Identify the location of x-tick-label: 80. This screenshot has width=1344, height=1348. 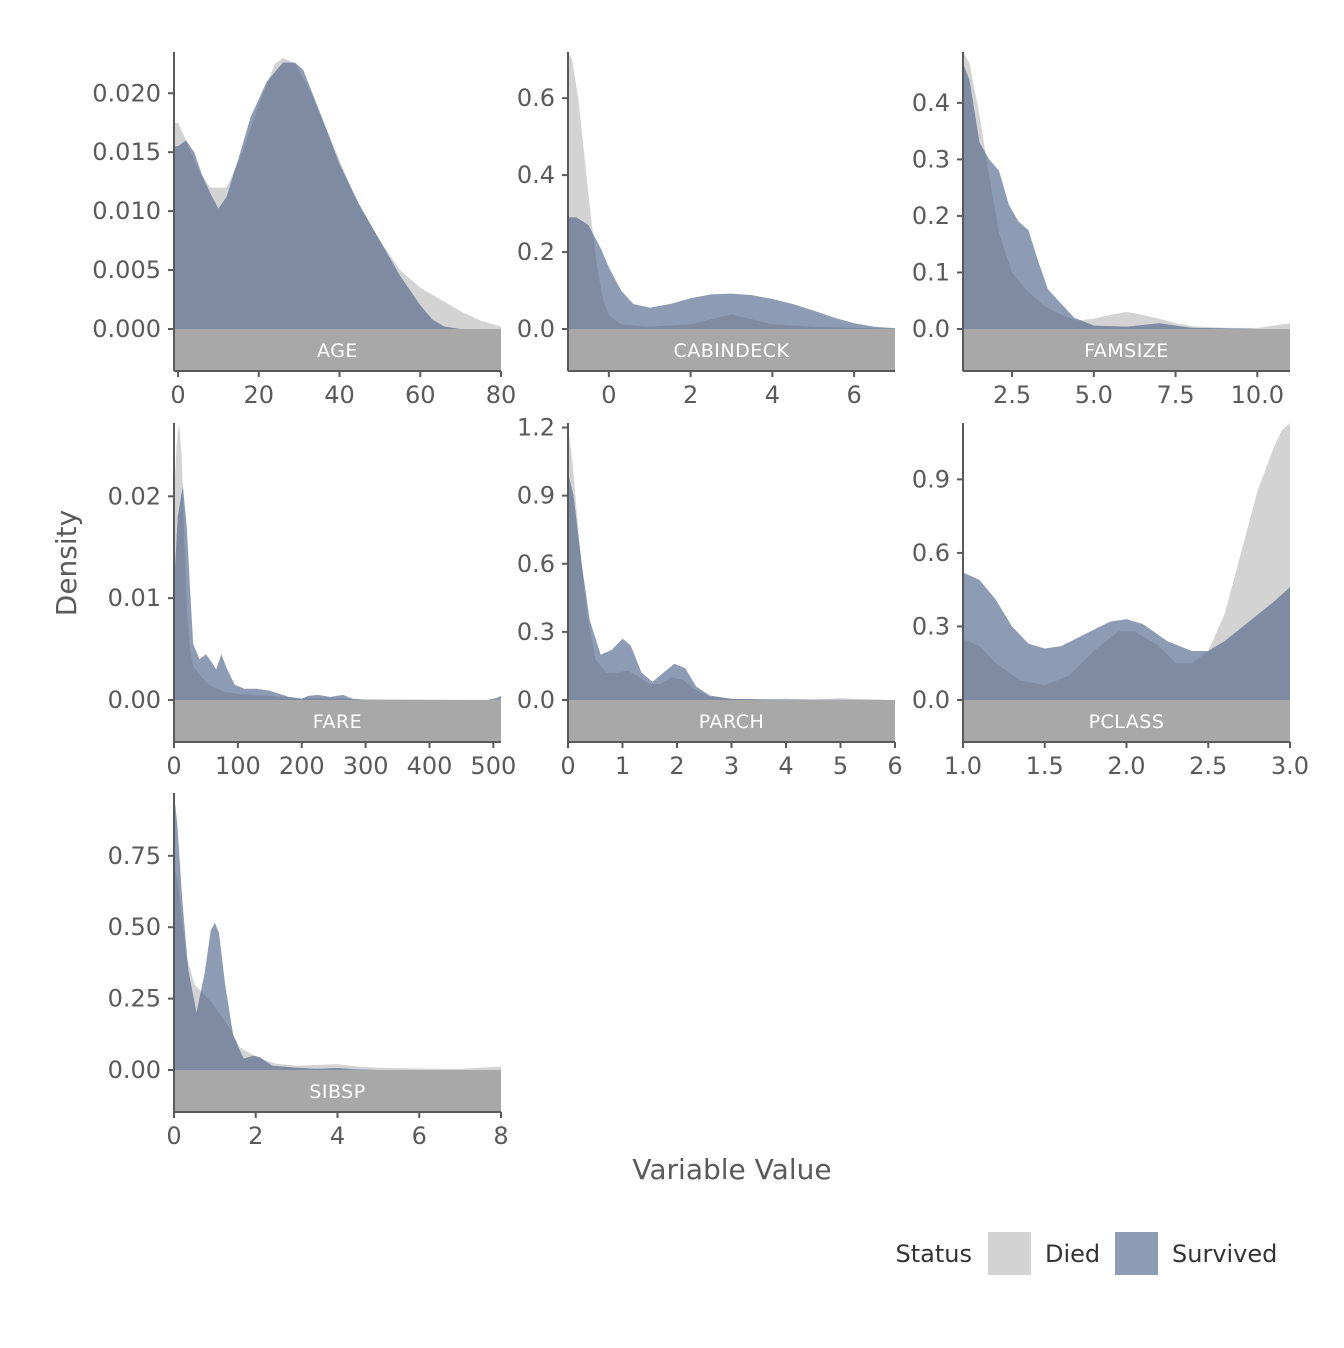
(501, 395).